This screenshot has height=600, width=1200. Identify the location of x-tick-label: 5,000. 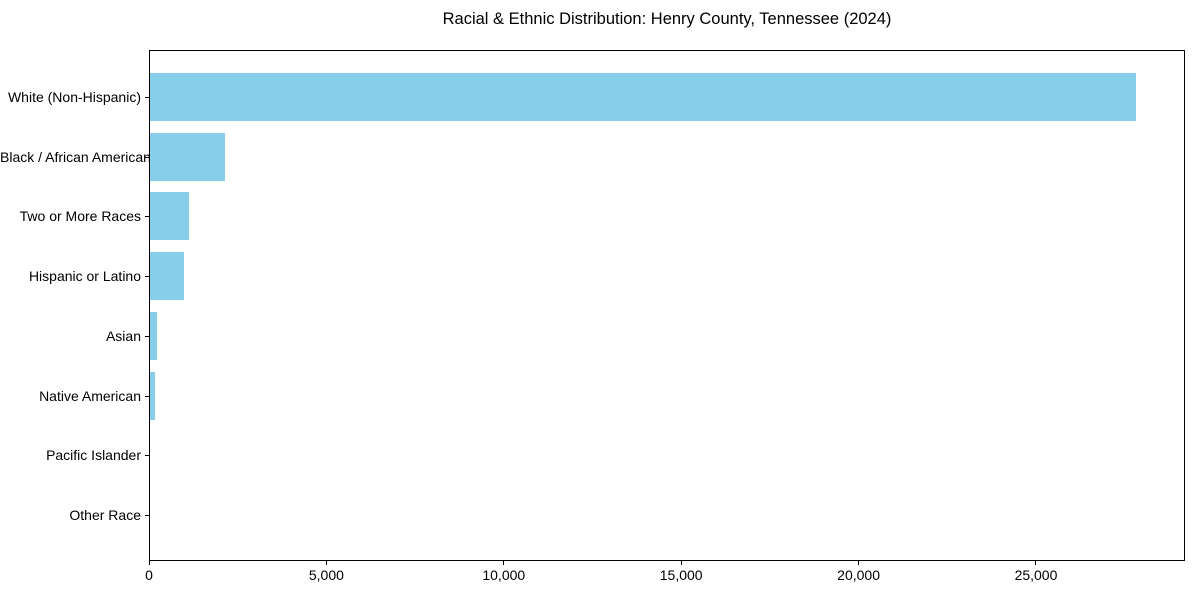
(326, 575).